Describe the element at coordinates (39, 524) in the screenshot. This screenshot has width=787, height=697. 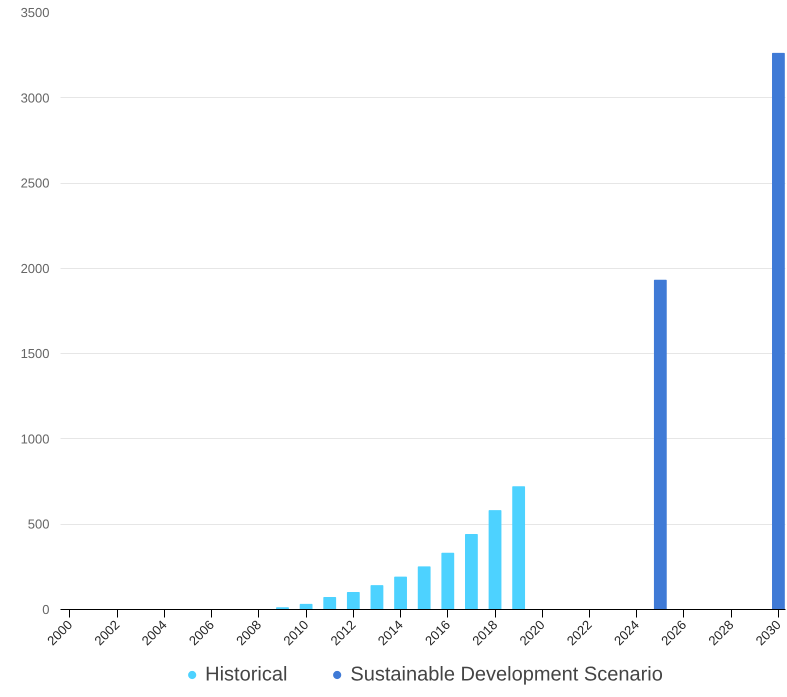
I see `y-tick-label: 500` at that location.